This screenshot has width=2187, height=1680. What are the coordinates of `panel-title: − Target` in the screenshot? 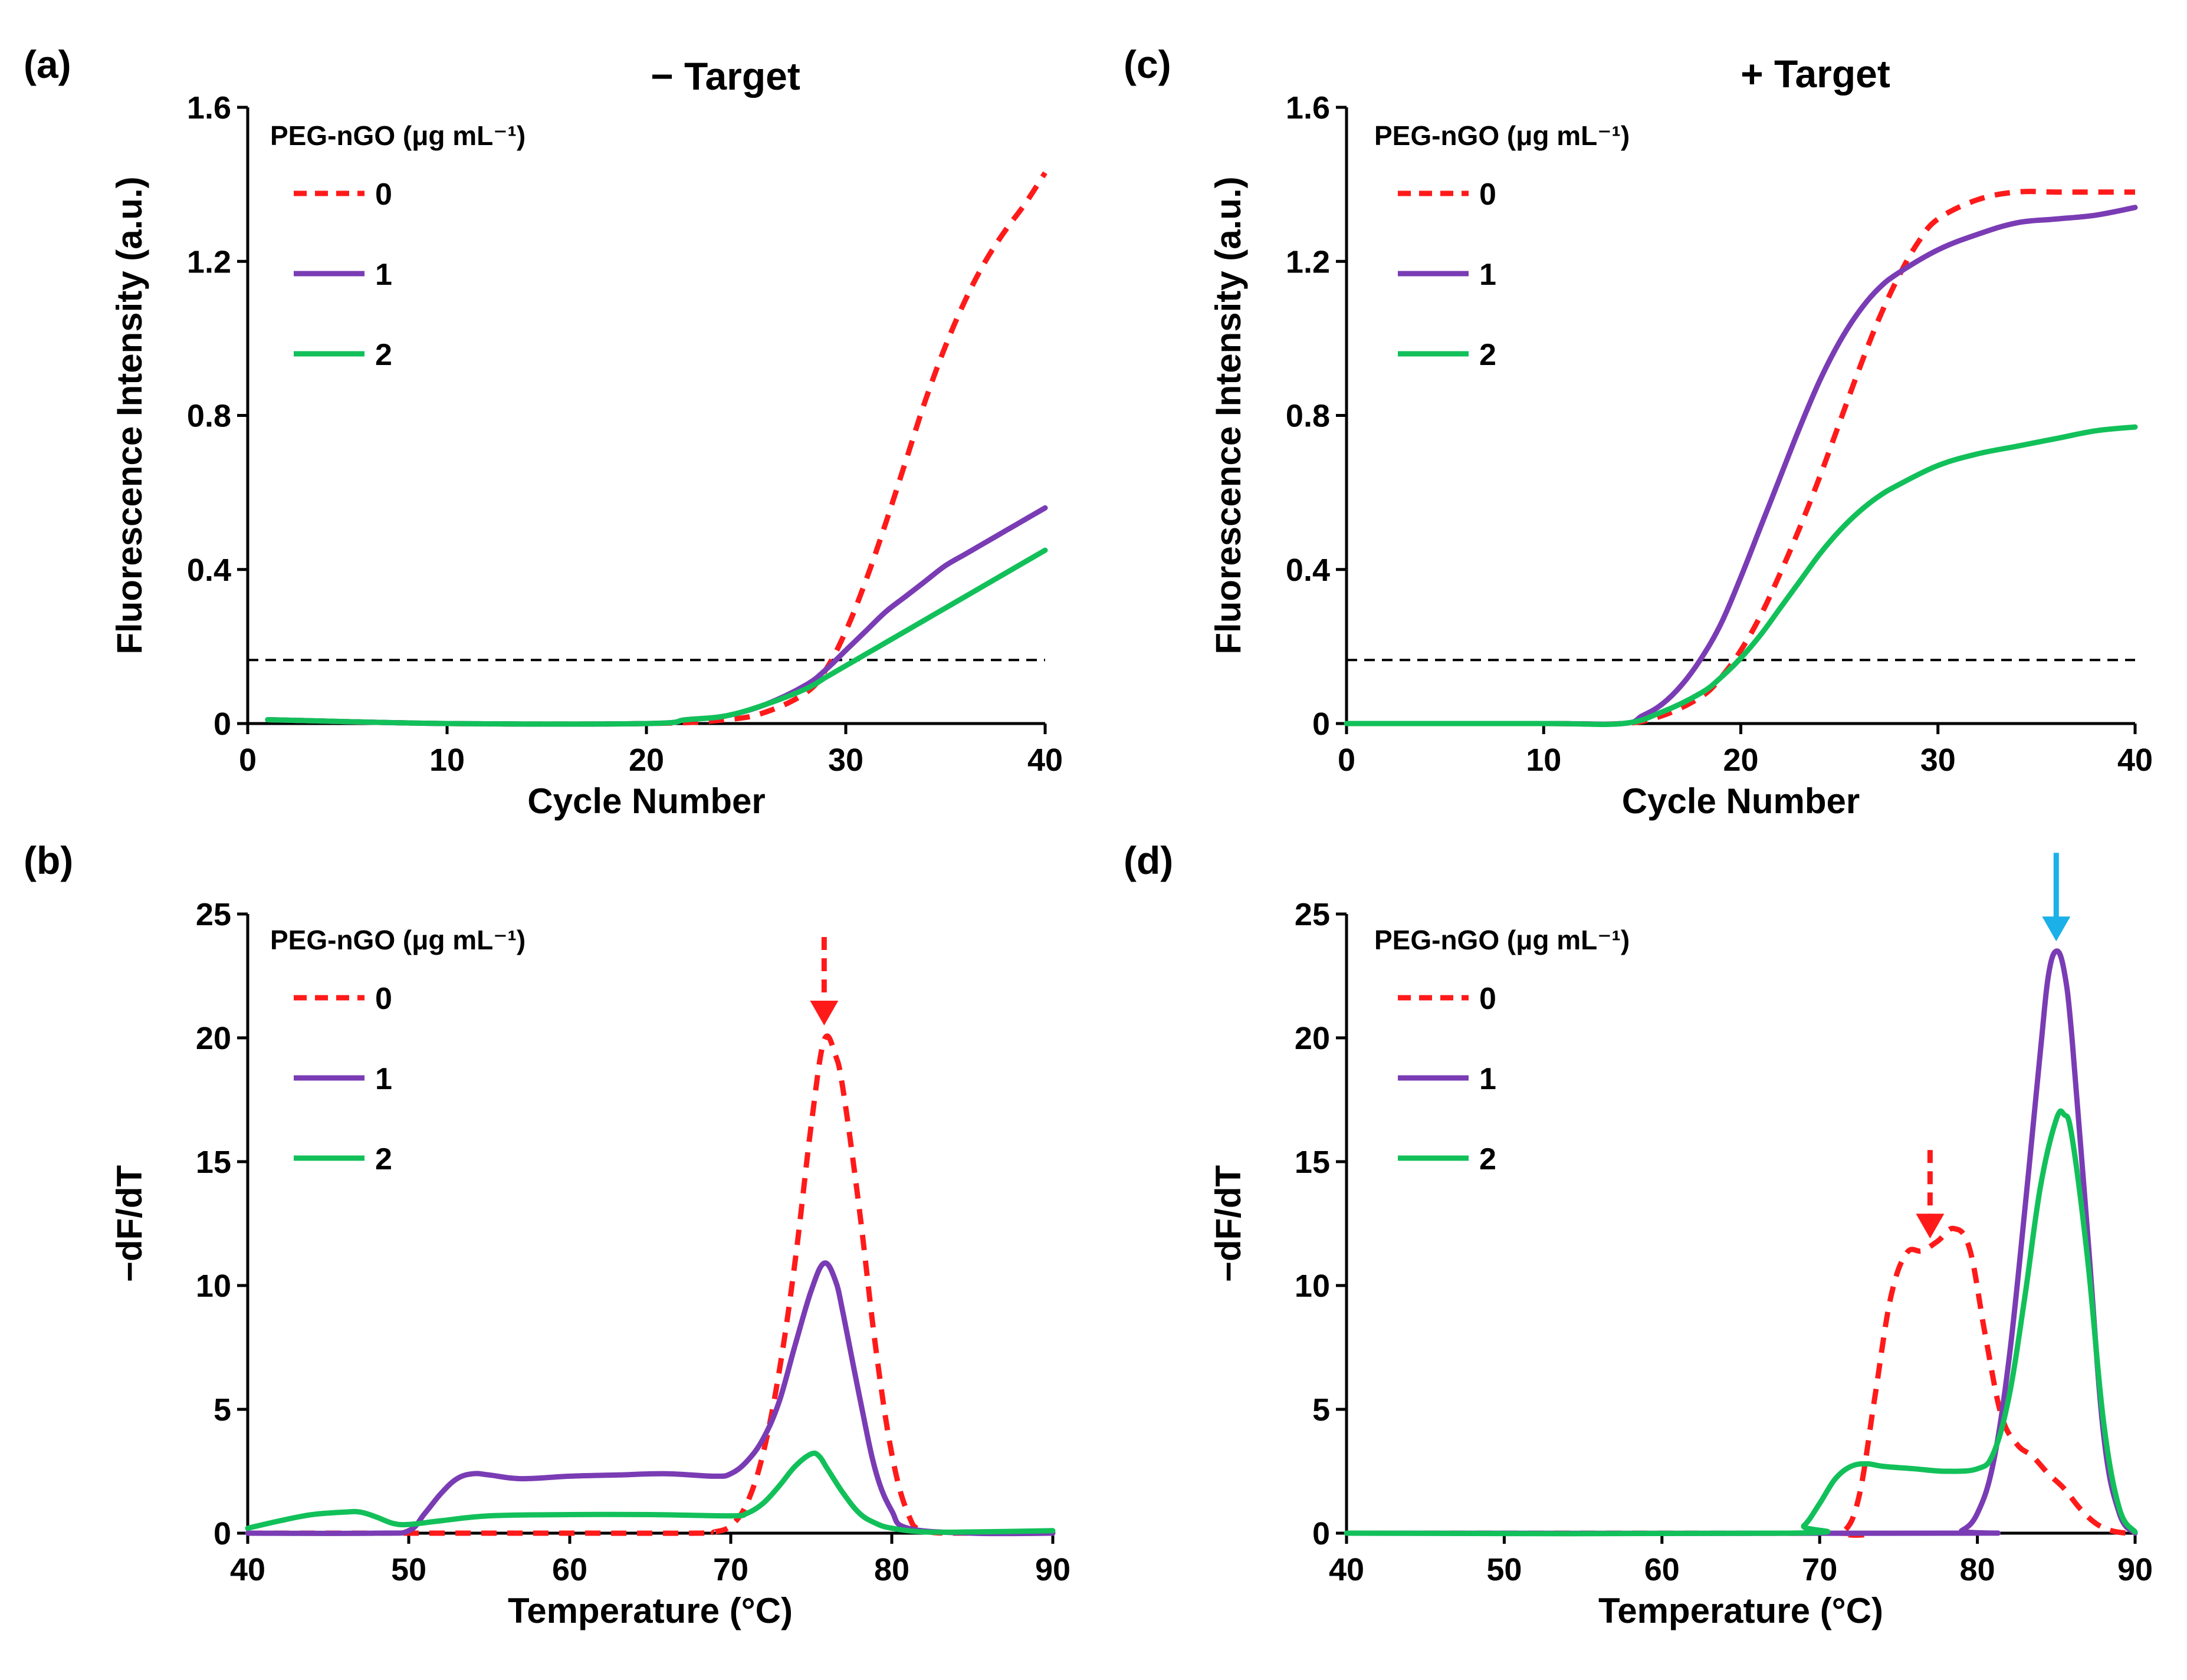 It's located at (725, 76).